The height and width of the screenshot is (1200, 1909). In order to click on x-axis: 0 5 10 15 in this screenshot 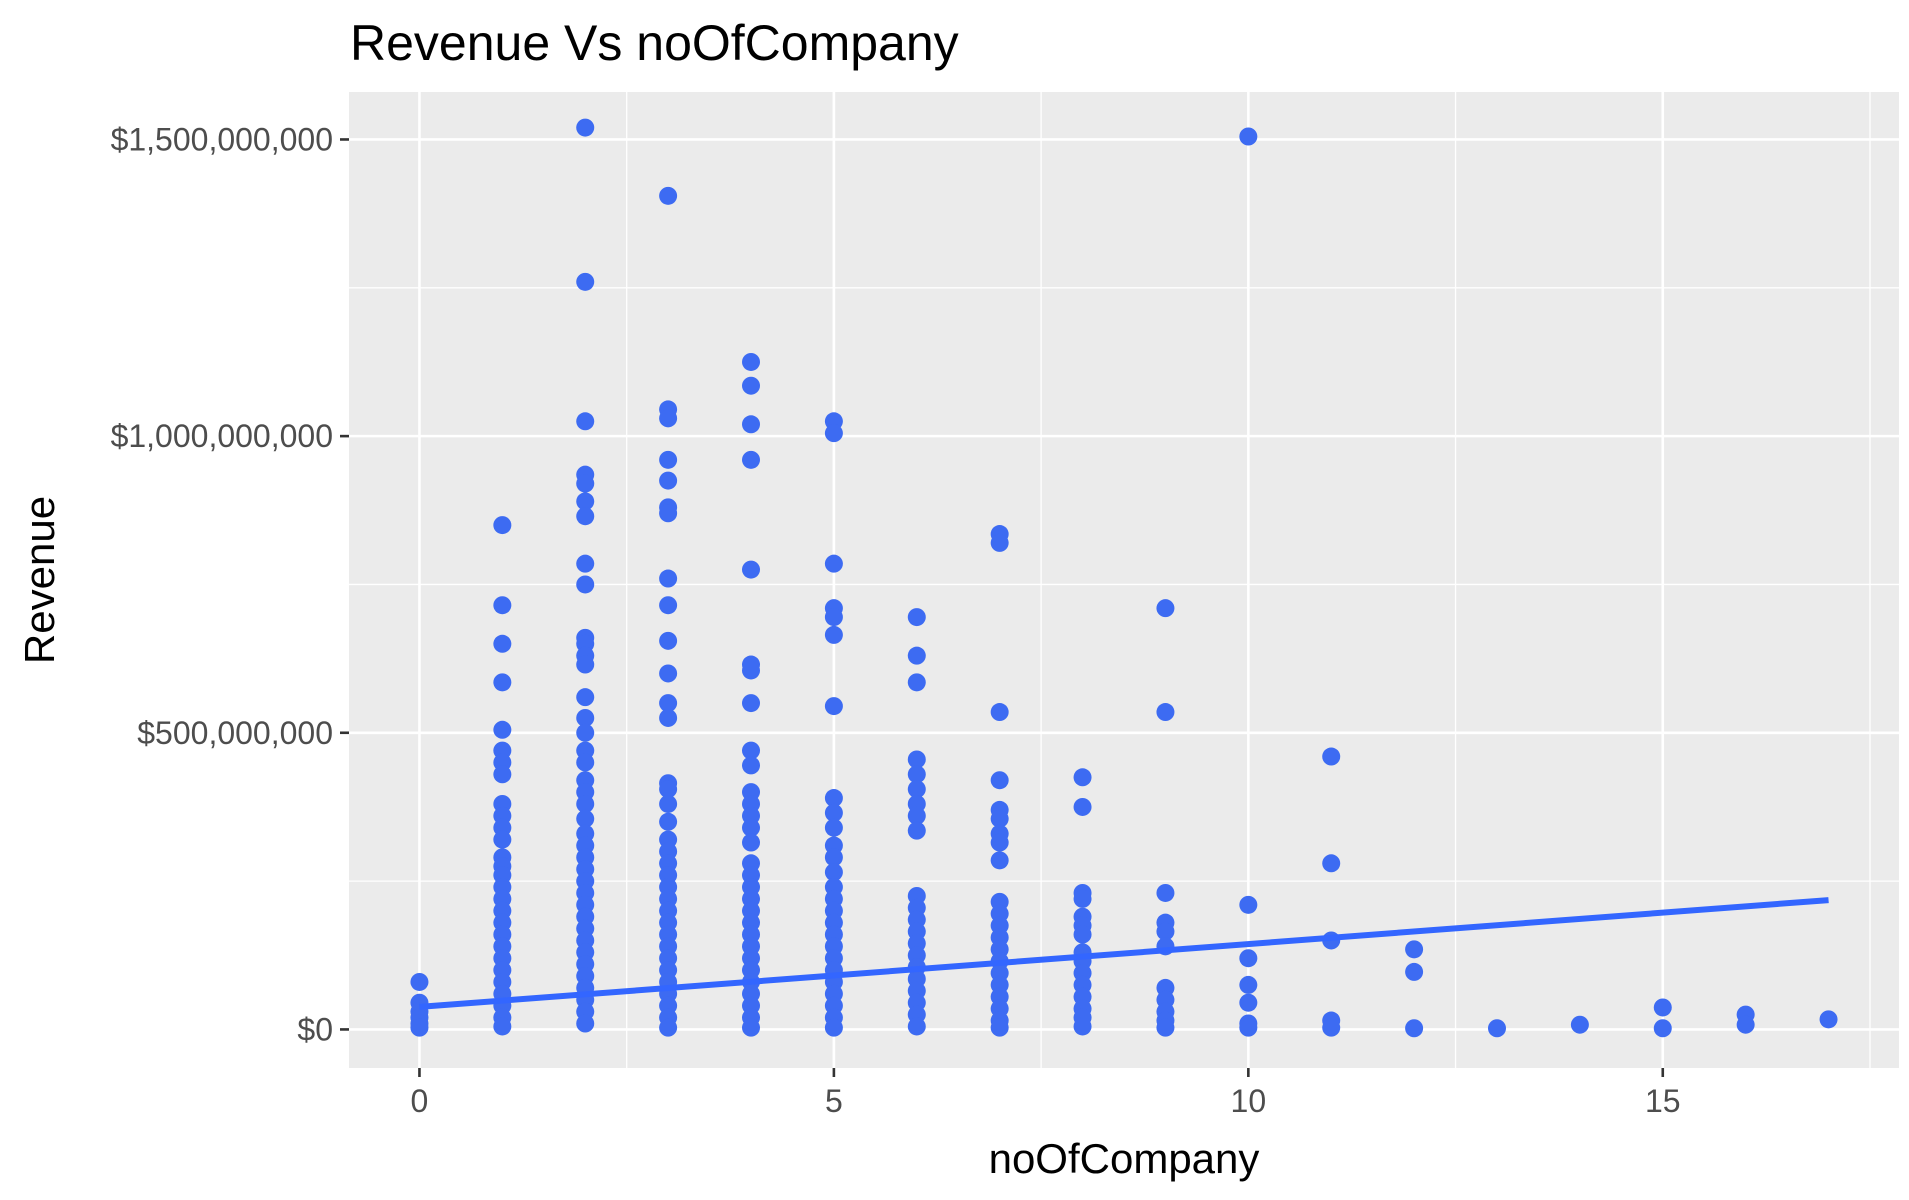, I will do `click(1046, 1093)`.